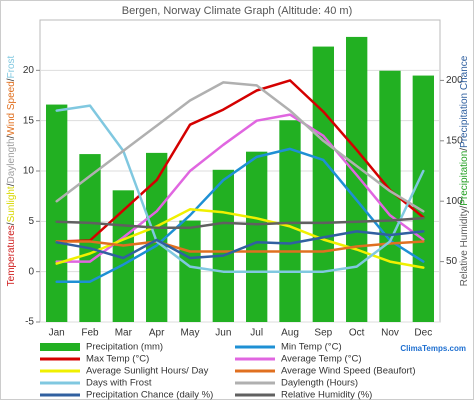 This screenshot has width=474, height=400. I want to click on y2-tick-label: 150, so click(454, 140).